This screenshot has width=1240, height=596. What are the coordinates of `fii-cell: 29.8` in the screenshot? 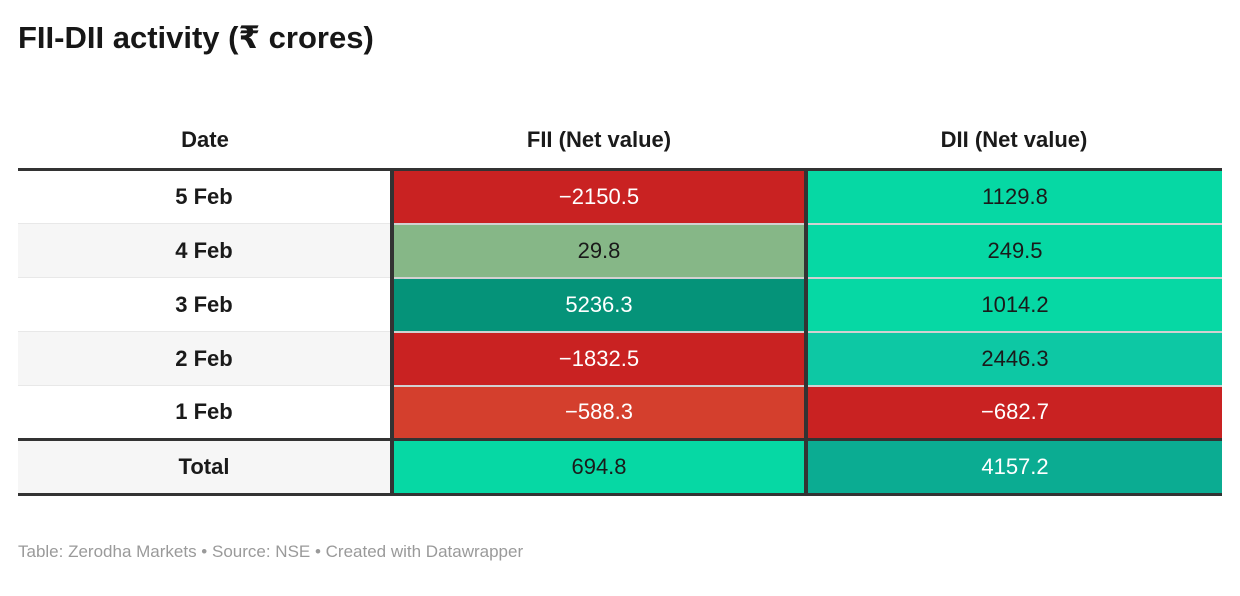 It's located at (598, 250).